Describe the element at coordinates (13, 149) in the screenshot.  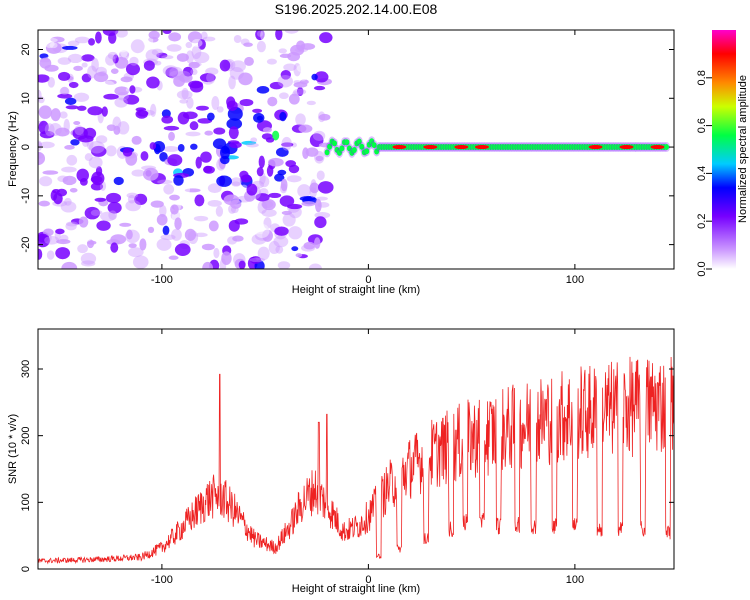
I see `spectrogram-y-label: Frequency (Hz)` at that location.